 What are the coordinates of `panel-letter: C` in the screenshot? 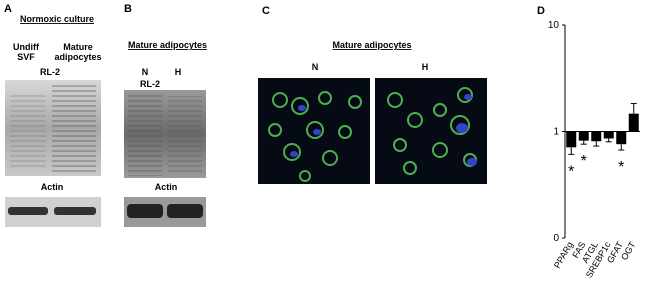 It's located at (266, 11).